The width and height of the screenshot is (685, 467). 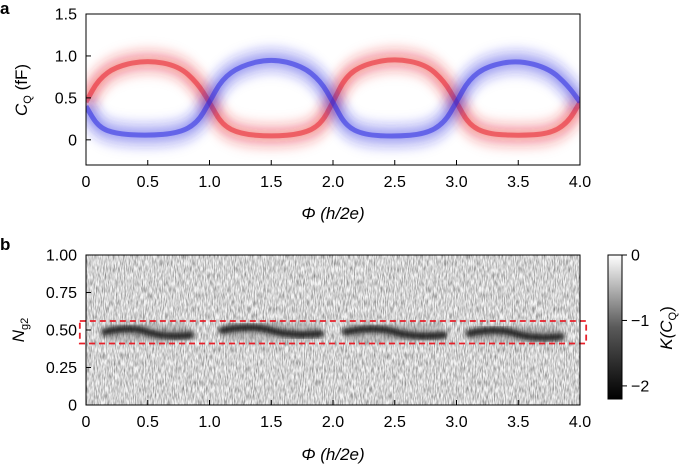 I want to click on panel-a-y-ticks: 0 0.5 1.0 1.5, so click(x=73, y=78).